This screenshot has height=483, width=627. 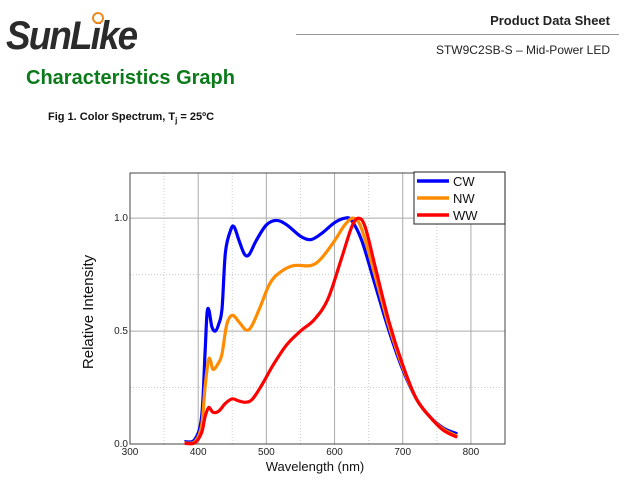 What do you see at coordinates (130, 78) in the screenshot?
I see `section-title: Characteristics Graph` at bounding box center [130, 78].